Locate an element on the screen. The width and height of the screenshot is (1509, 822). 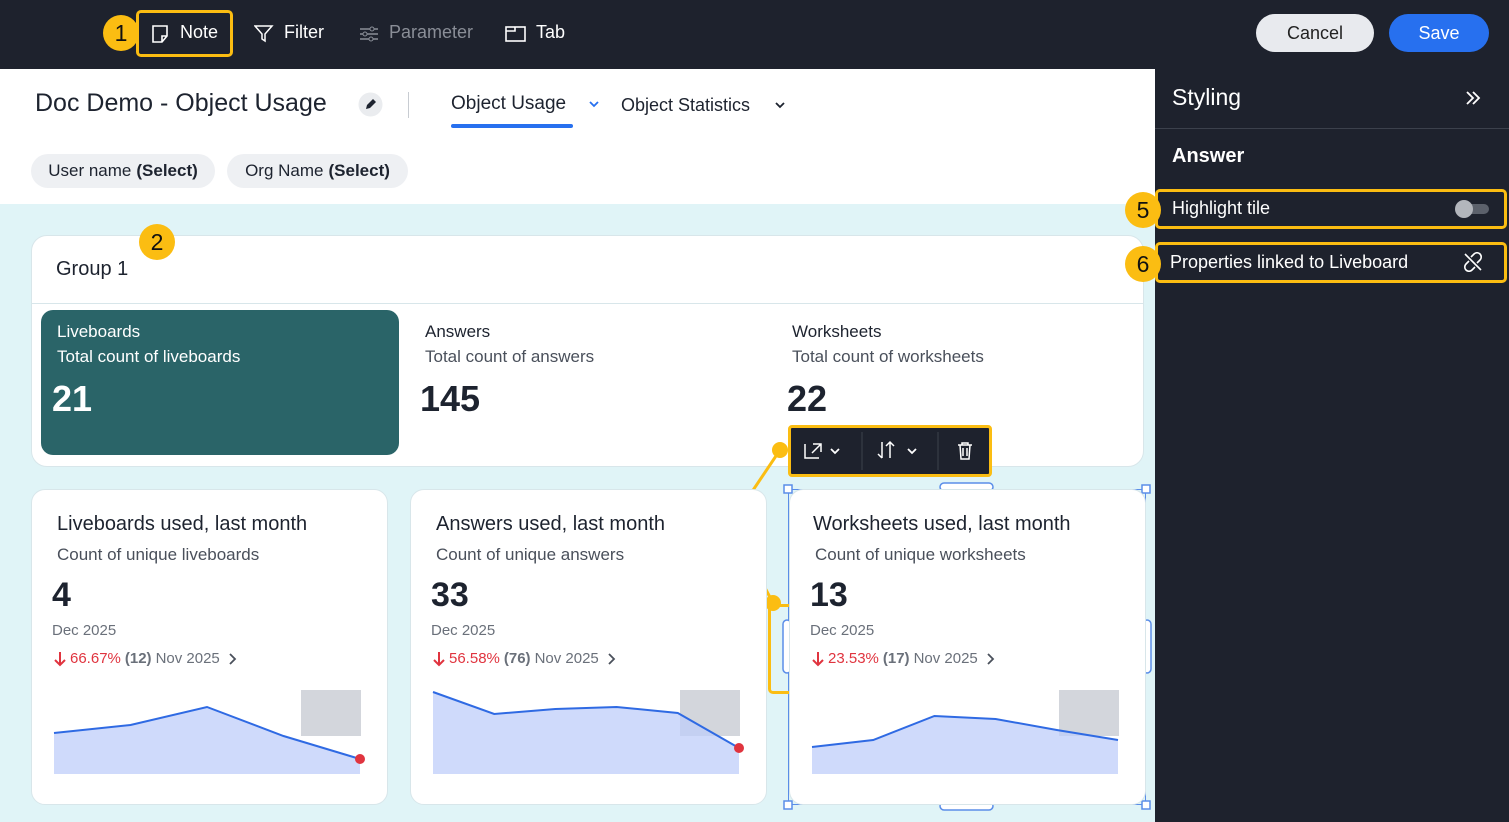
kpi-tile: Answers Total count of answers 145 is located at coordinates (588, 382).